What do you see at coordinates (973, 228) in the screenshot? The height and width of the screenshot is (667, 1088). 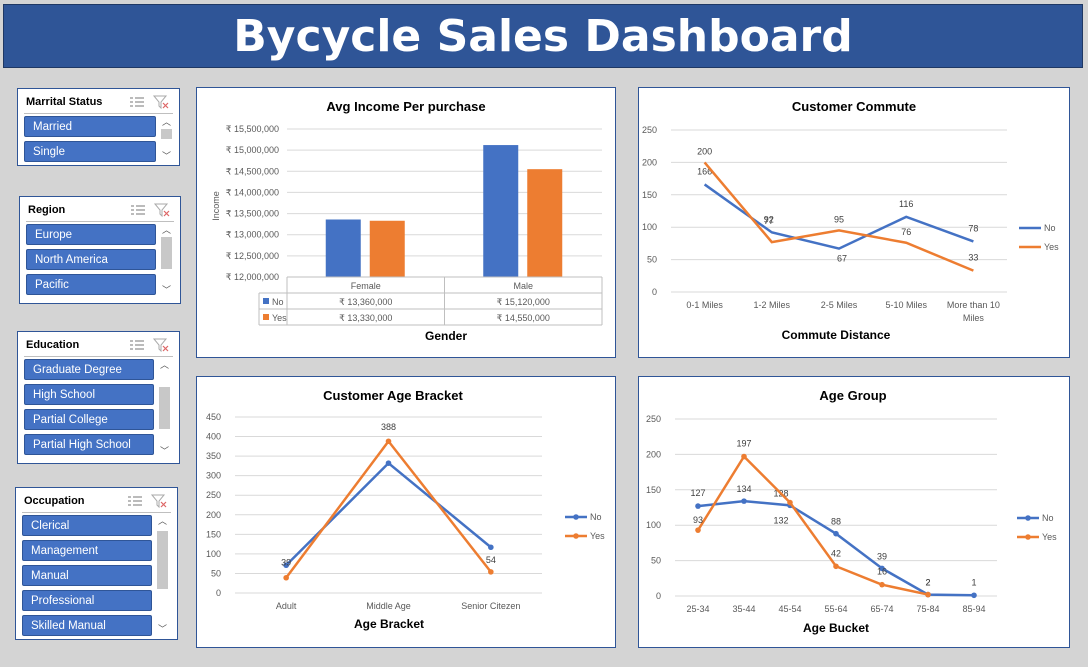 I see `data-label: 78` at bounding box center [973, 228].